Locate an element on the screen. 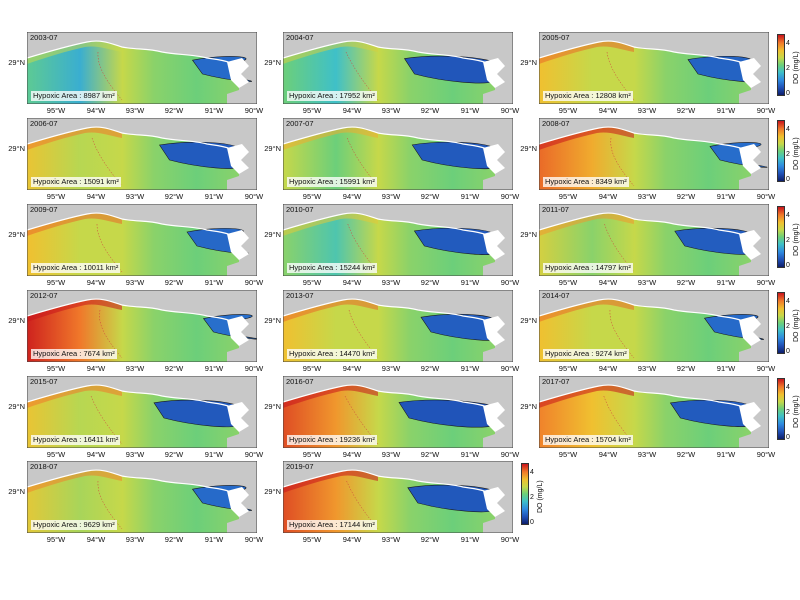 The image size is (800, 600). hypoxic-area-label: Hypoxic Area : 17952 km² is located at coordinates (332, 96).